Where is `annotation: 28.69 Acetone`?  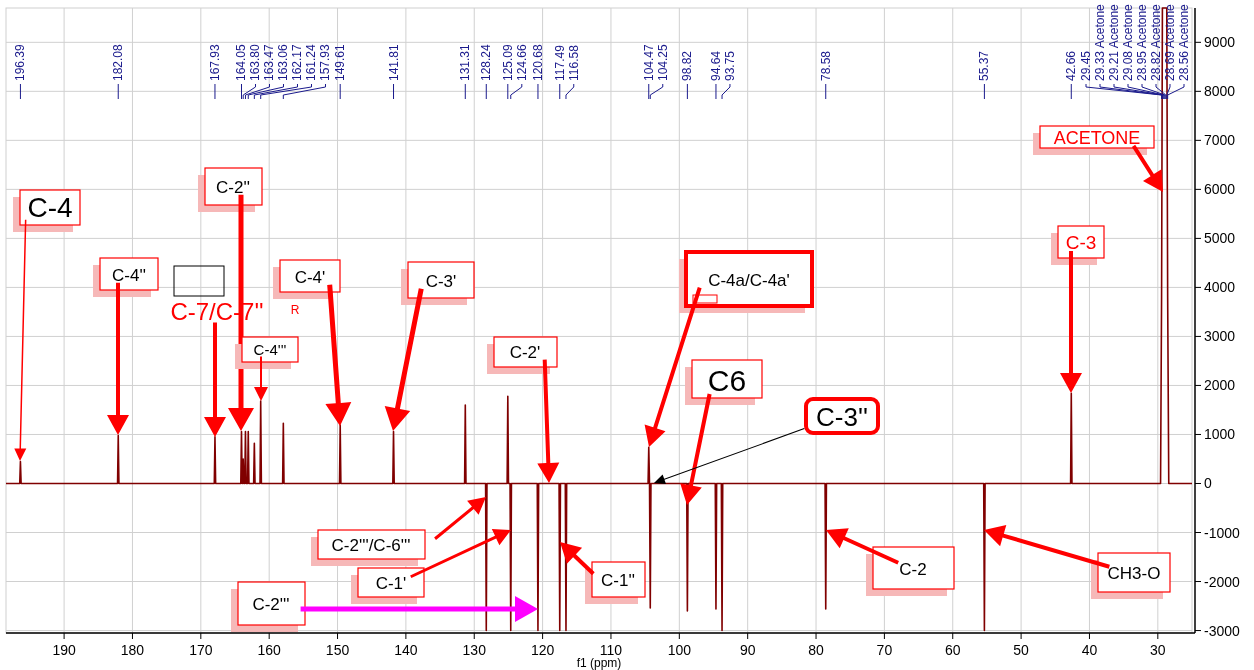
annotation: 28.69 Acetone is located at coordinates (1170, 42).